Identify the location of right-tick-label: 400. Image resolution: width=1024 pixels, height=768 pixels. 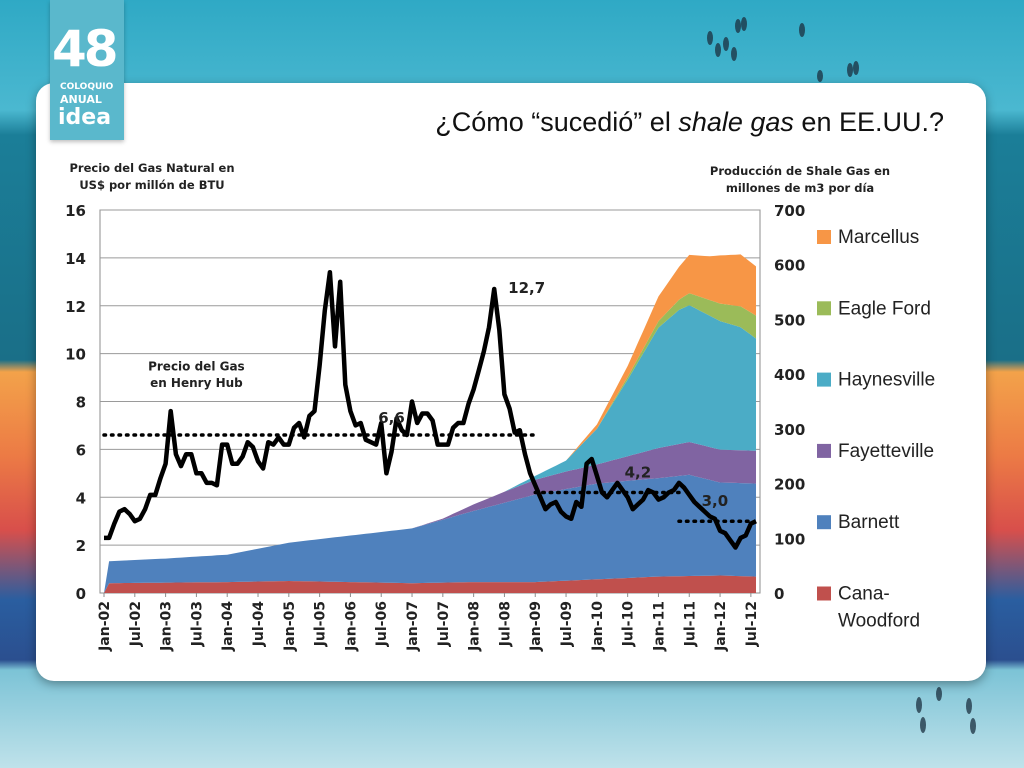
(789, 375).